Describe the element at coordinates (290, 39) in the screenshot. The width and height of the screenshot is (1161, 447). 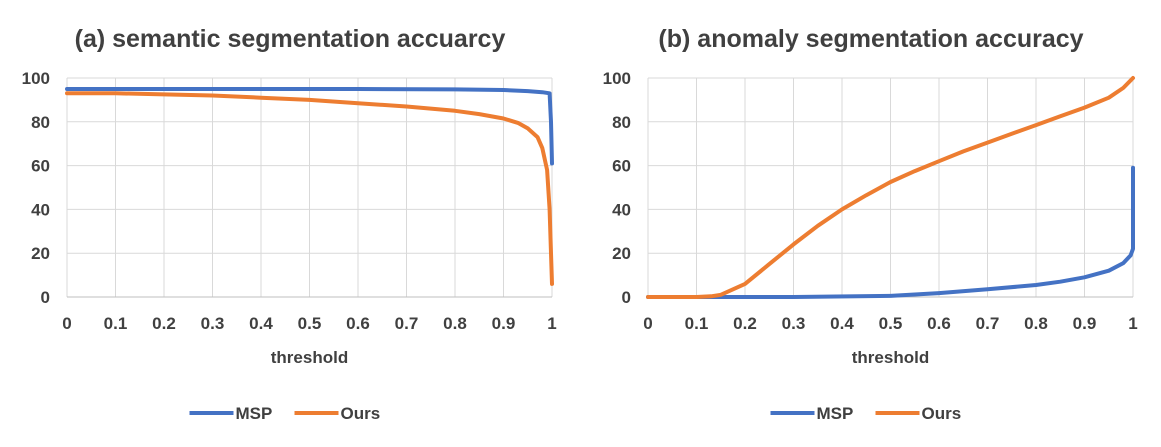
I see `chart-title: (a) semantic segmentation accuarcy` at that location.